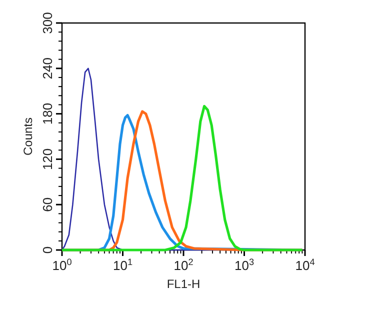 The image size is (381, 320). I want to click on y-axis-title: Counts, so click(28, 136).